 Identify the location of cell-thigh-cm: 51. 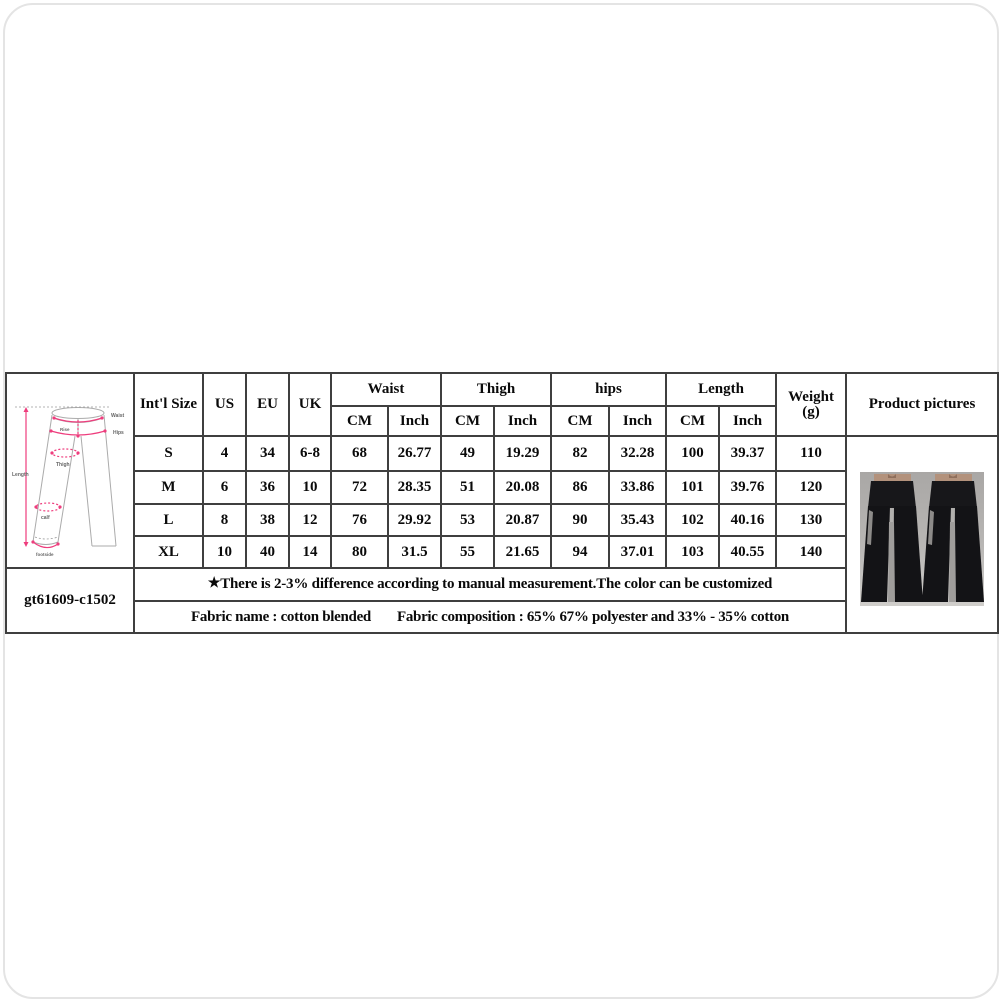
(467, 487).